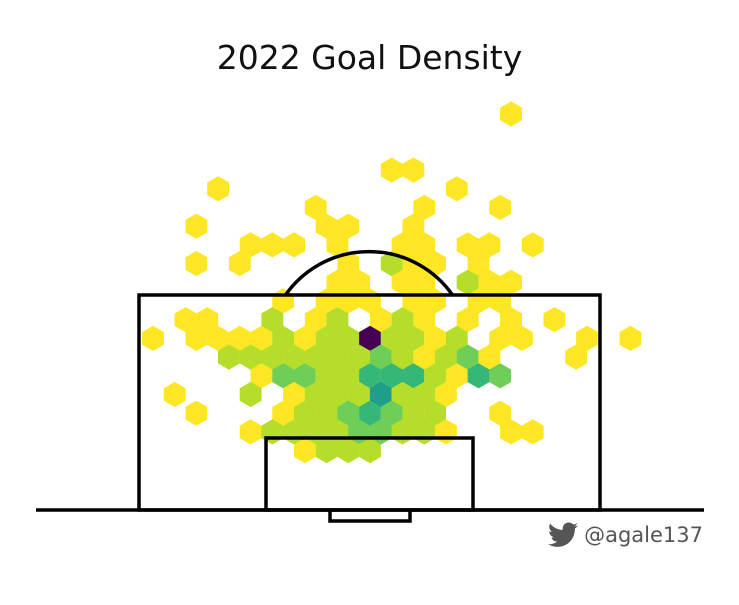  Describe the element at coordinates (563, 534) in the screenshot. I see `twitter-bird-icon` at that location.